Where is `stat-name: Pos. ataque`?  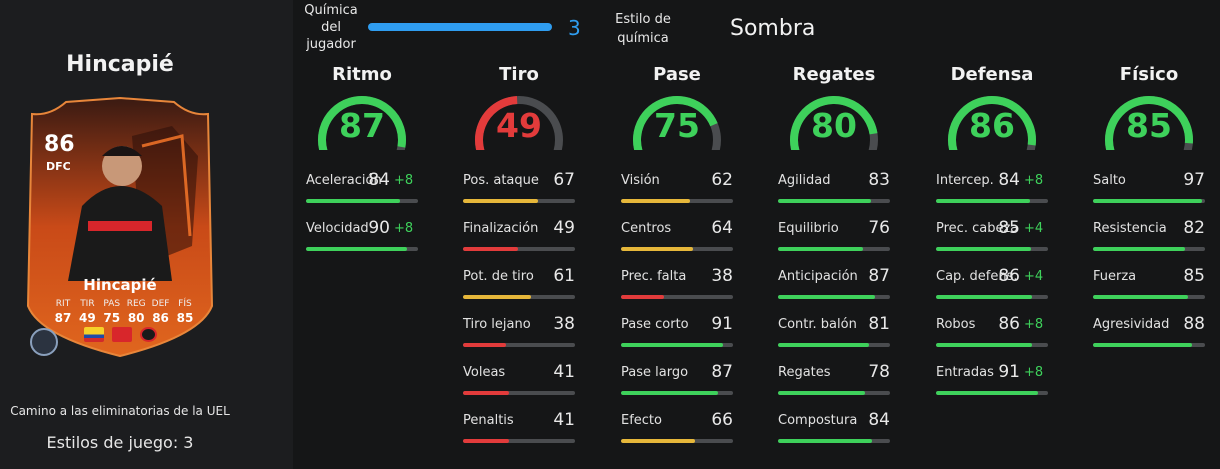 stat-name: Pos. ataque is located at coordinates (501, 180).